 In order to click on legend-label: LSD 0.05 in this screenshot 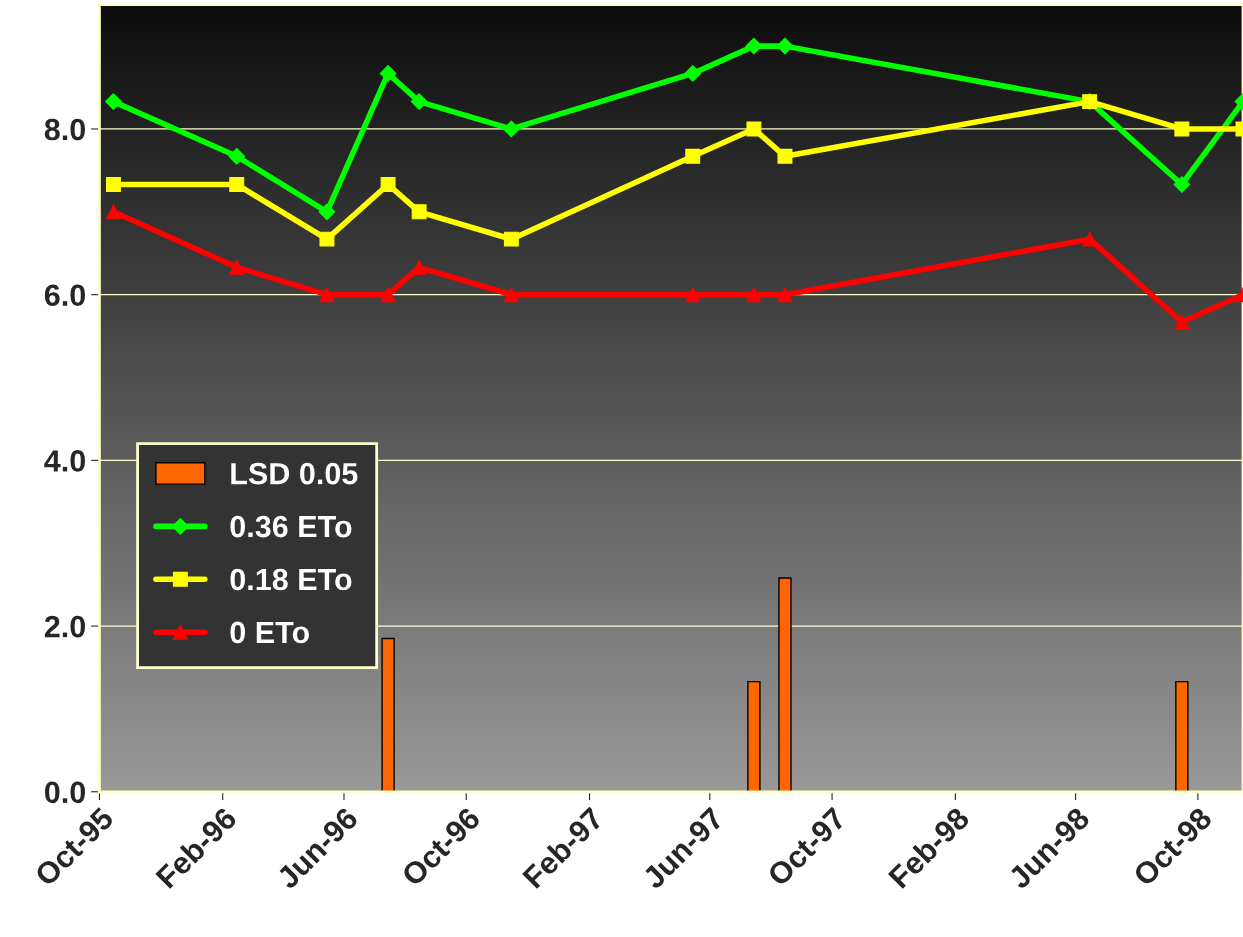, I will do `click(294, 473)`.